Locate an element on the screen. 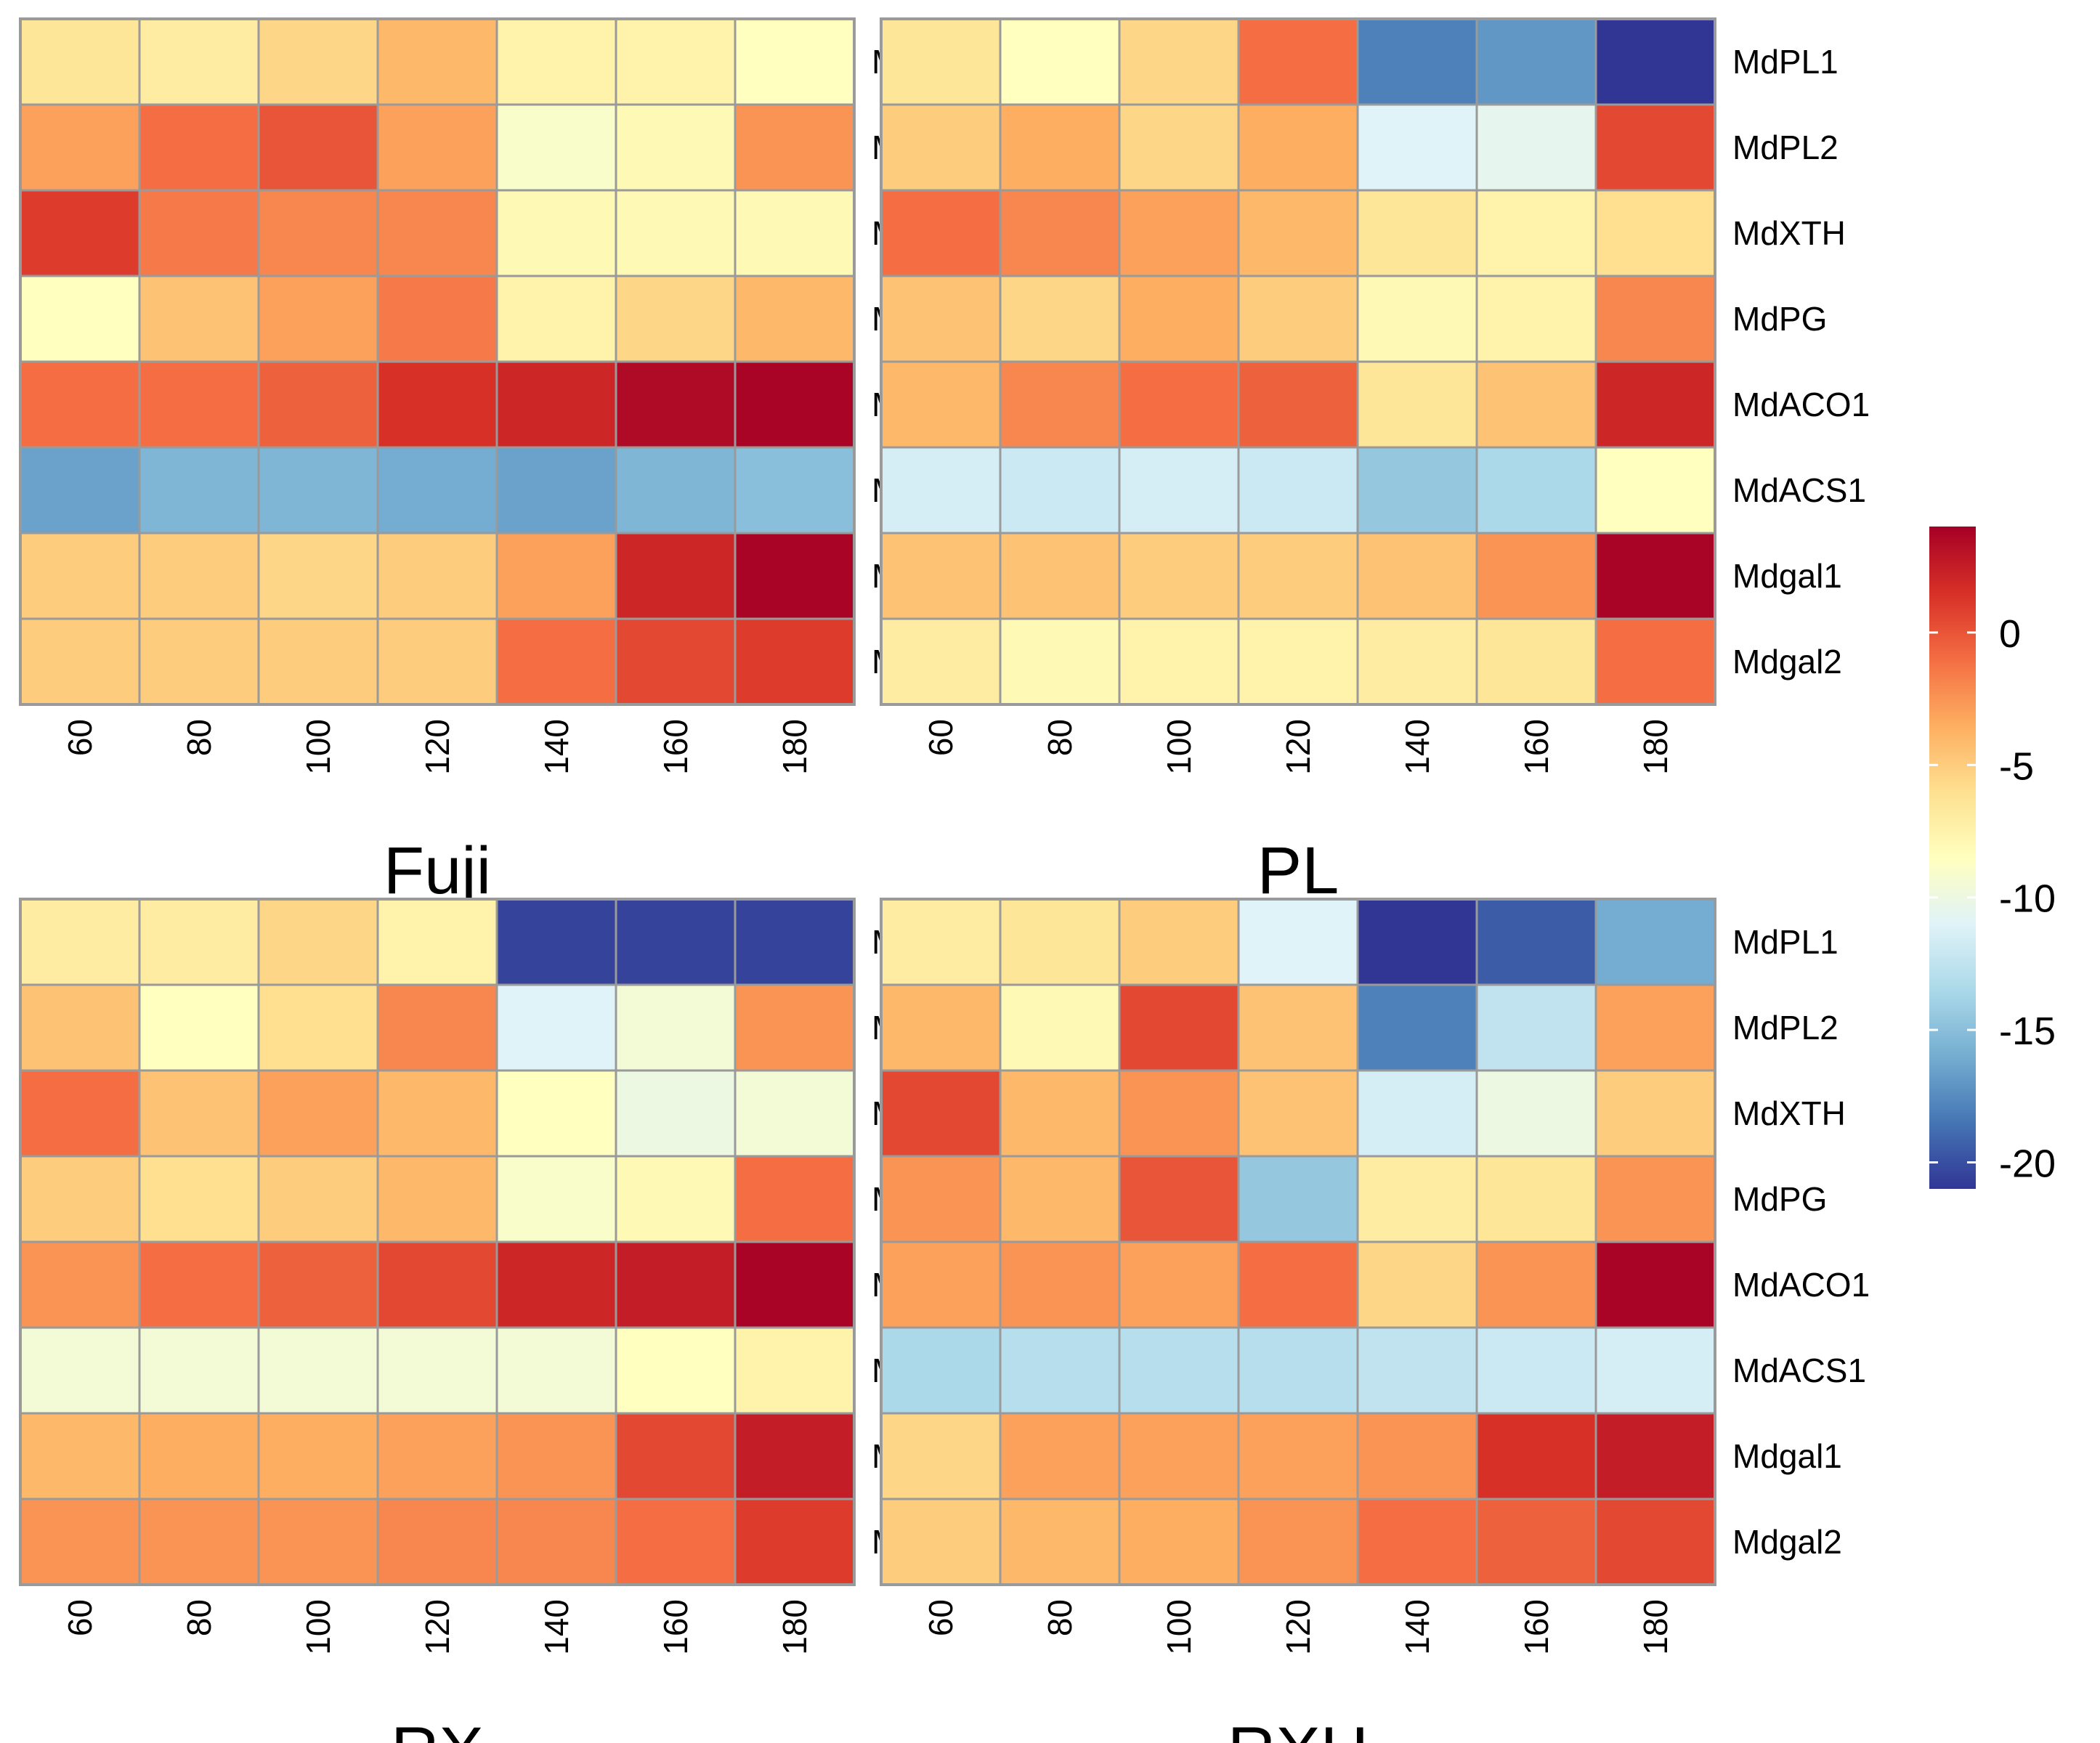 This screenshot has height=1743, width=2100. row-label: MdXTH is located at coordinates (1789, 1113).